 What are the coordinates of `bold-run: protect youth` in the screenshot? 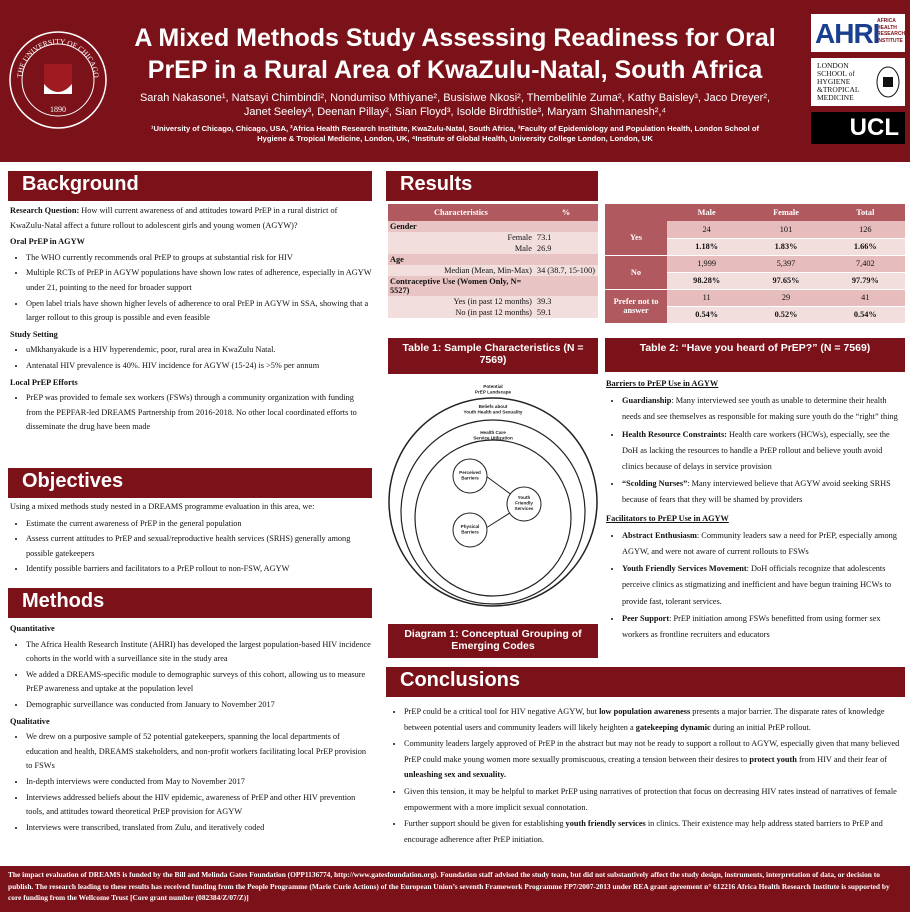 It's located at (773, 759).